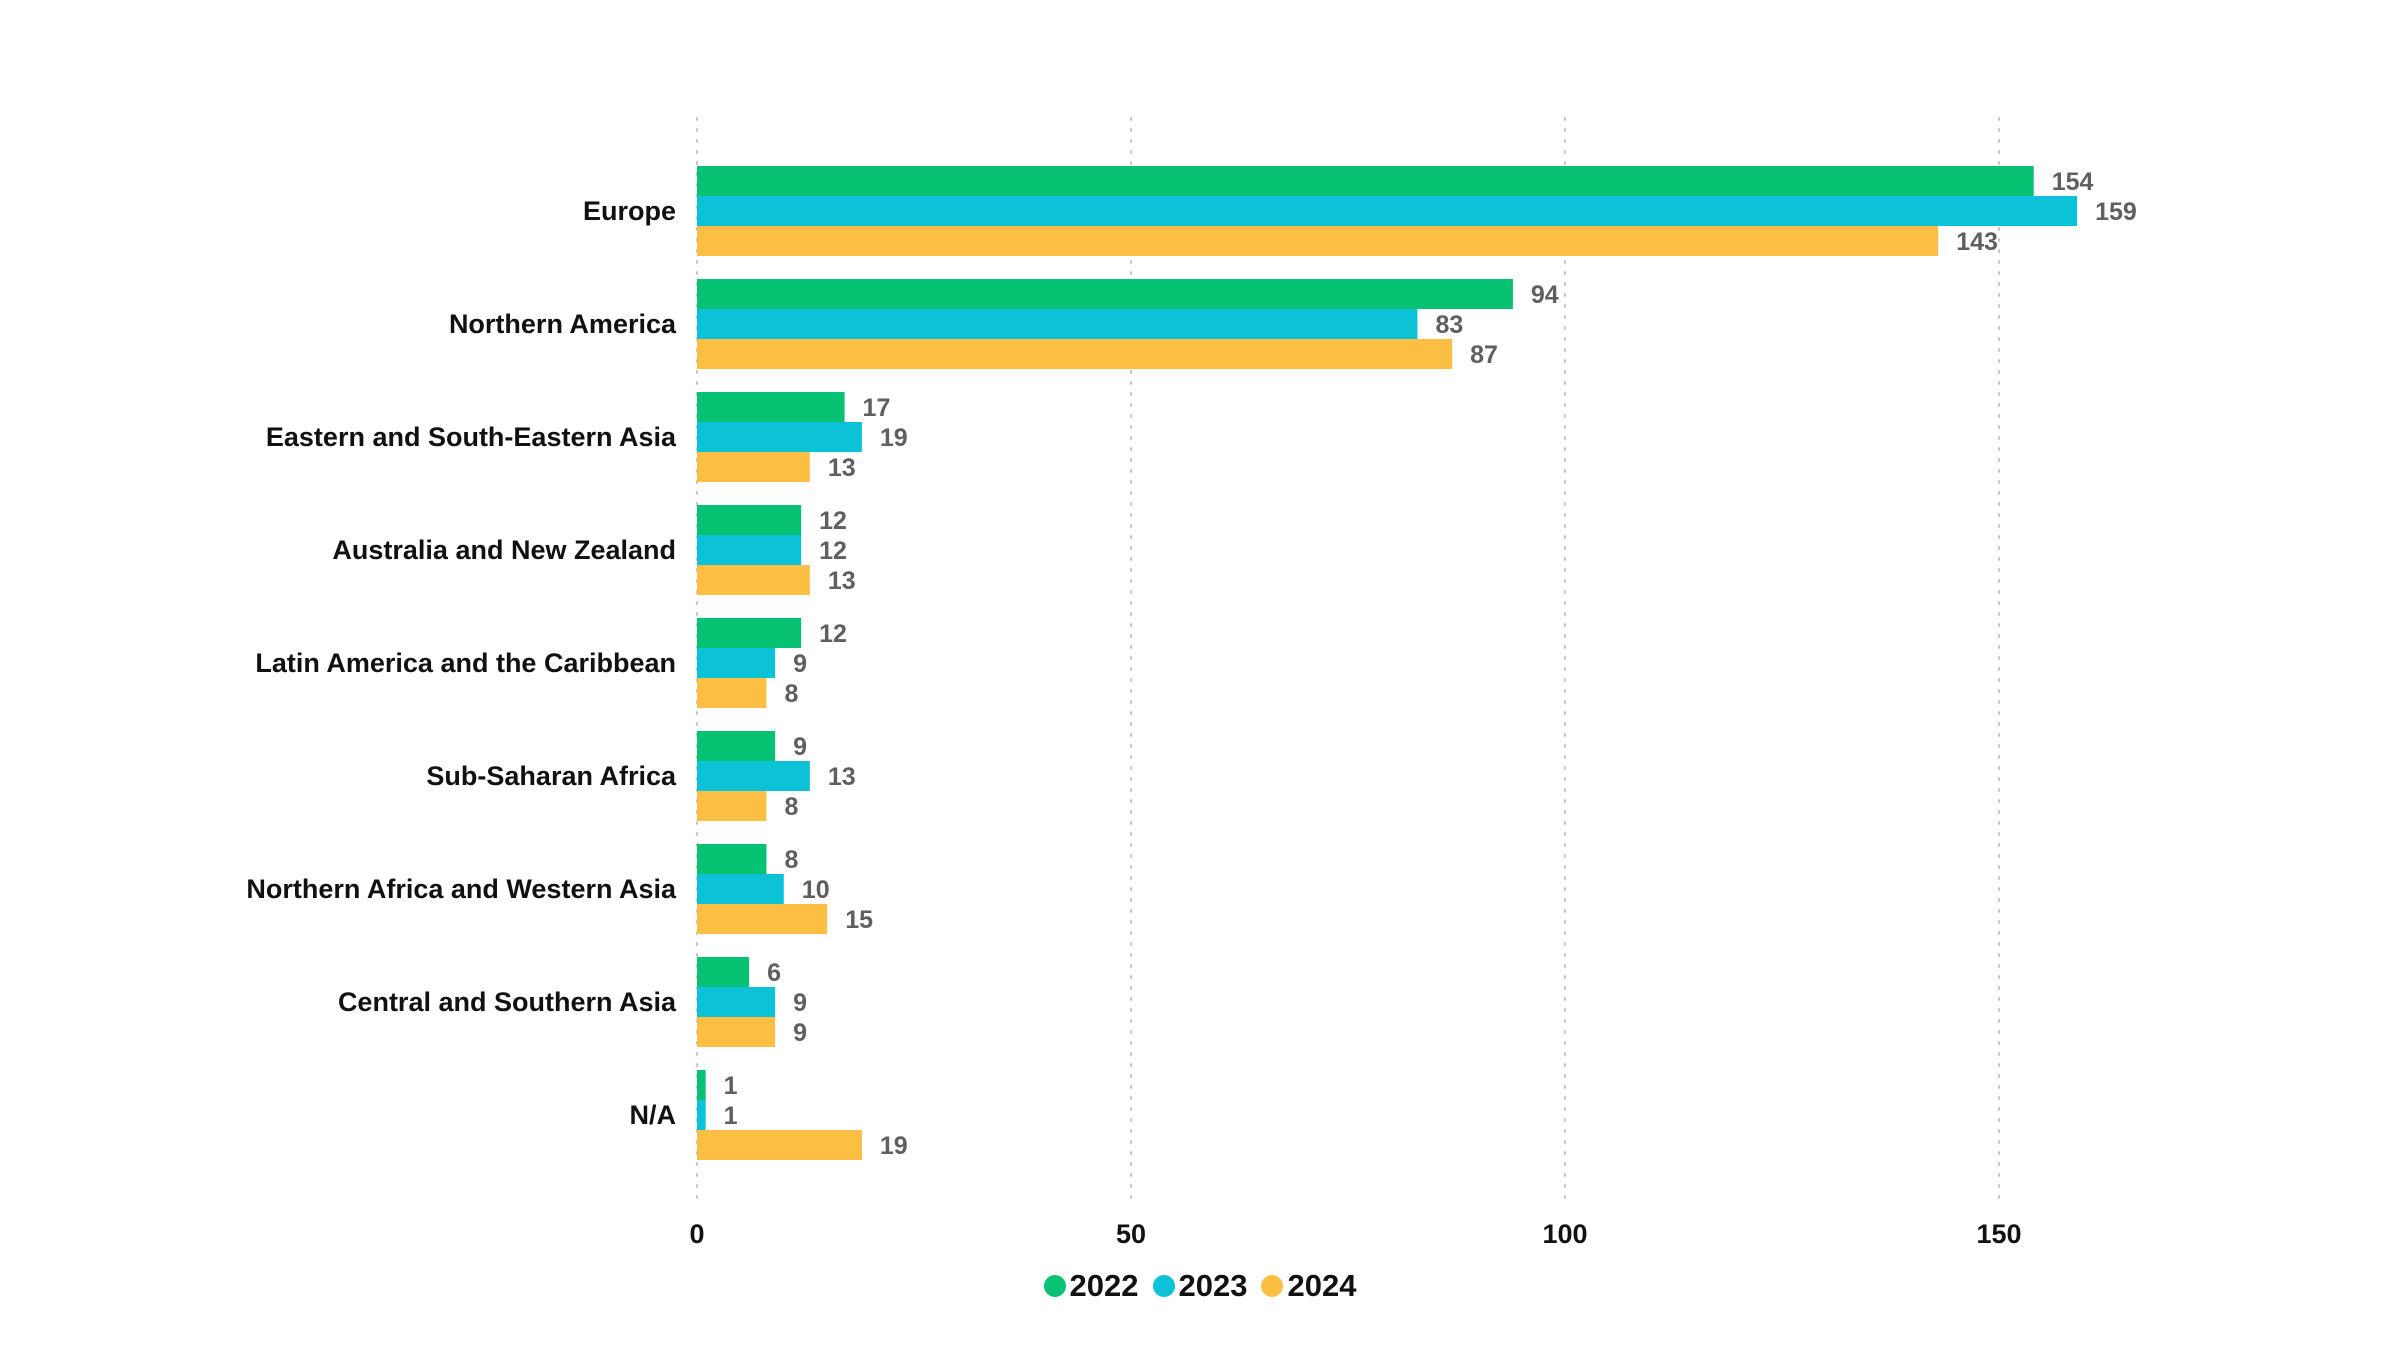  I want to click on bar-northern-america-2023, so click(1057, 324).